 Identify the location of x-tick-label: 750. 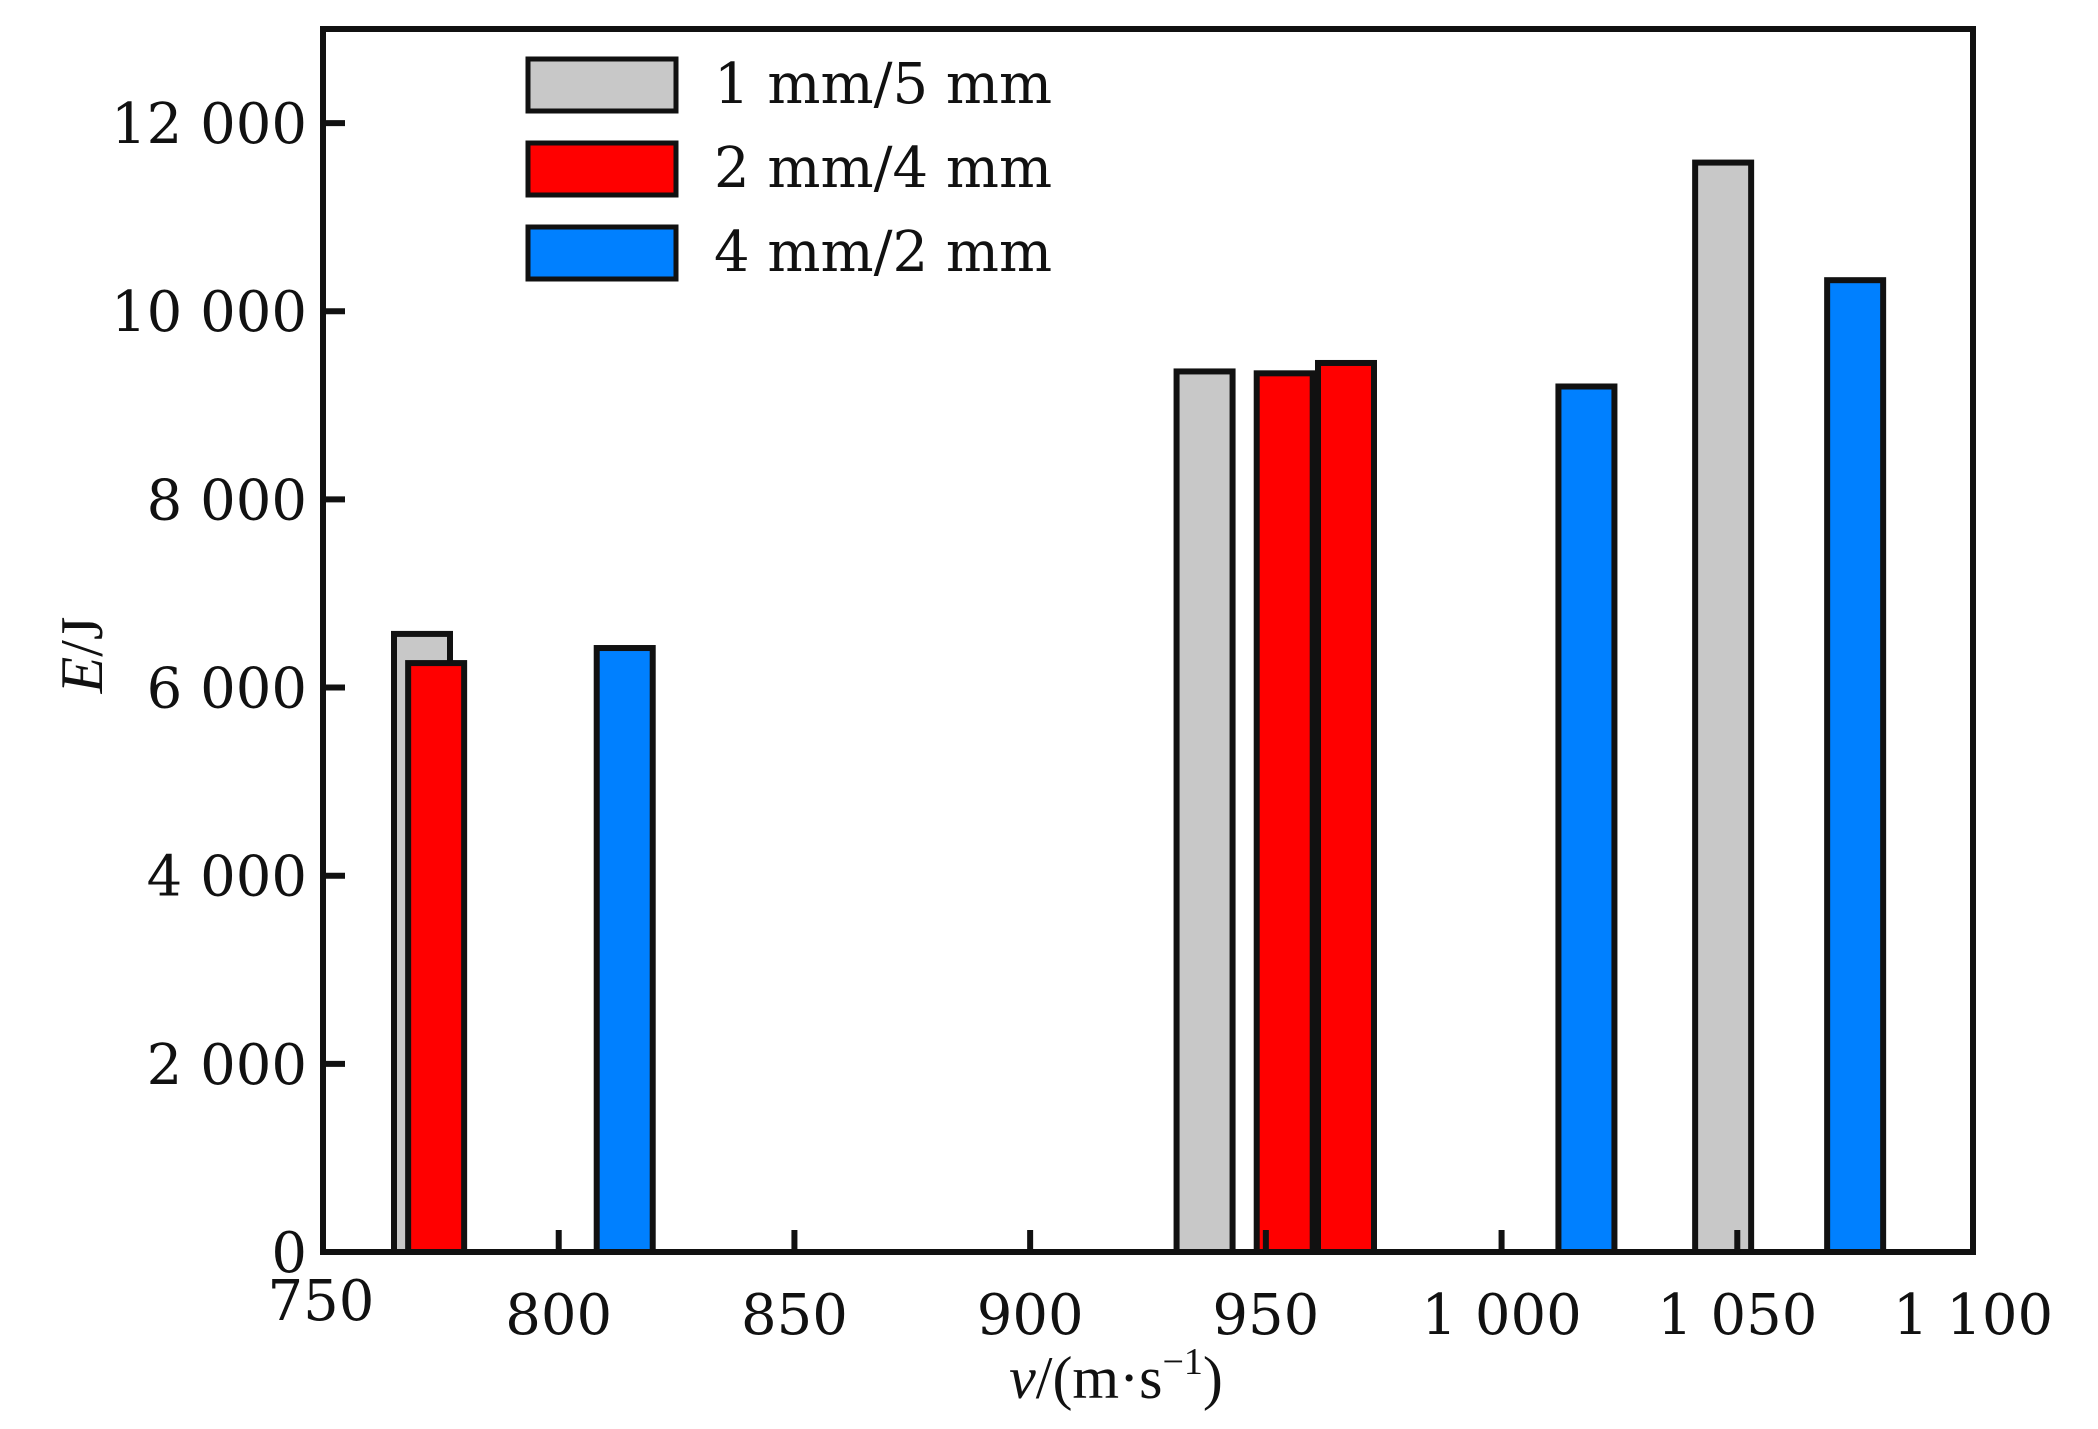
(321, 1301).